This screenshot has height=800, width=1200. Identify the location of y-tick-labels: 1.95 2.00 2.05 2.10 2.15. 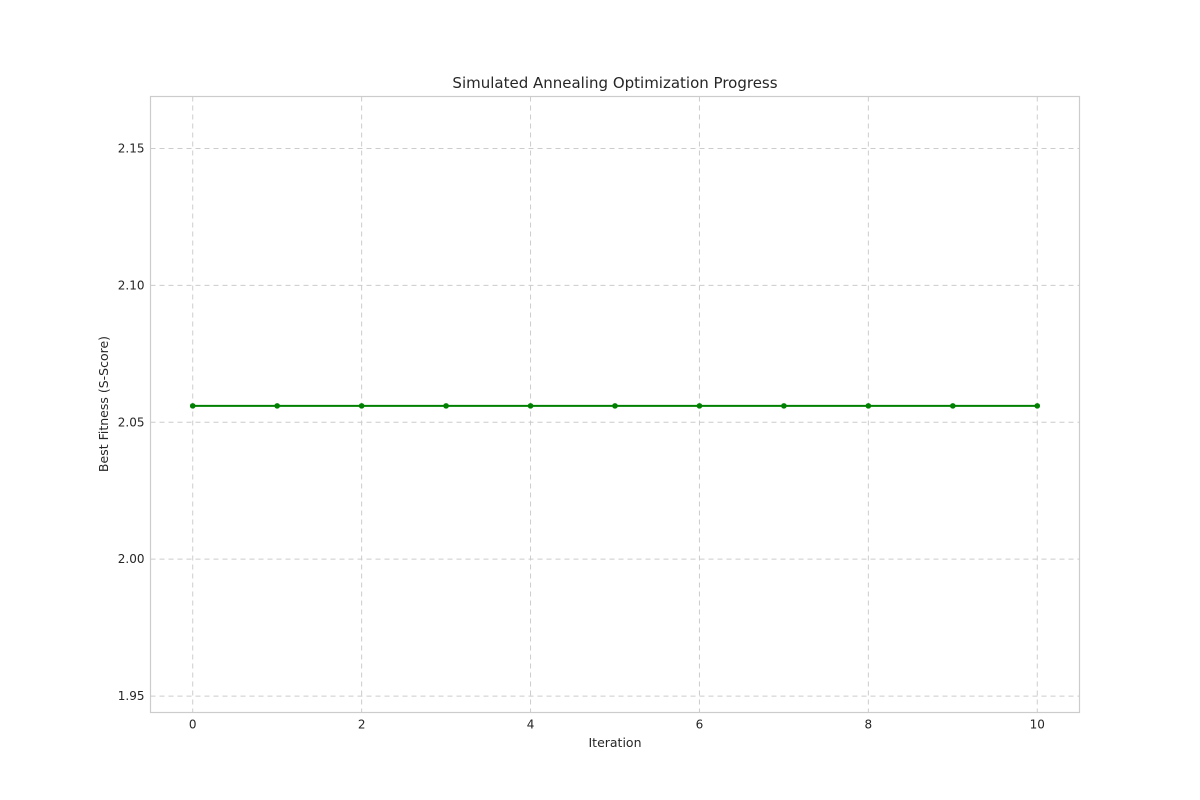
(131, 423).